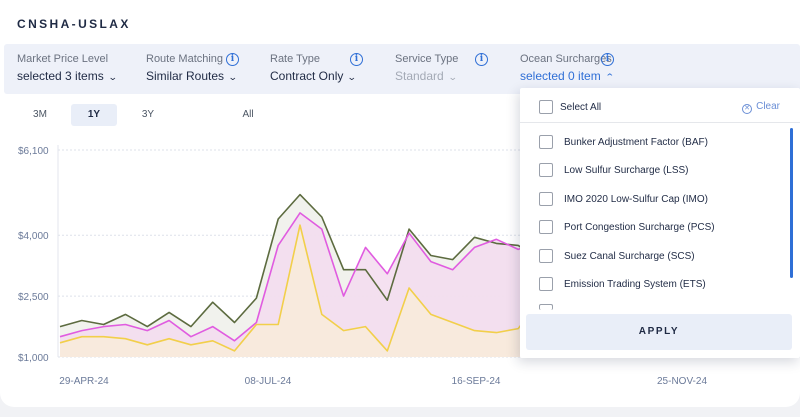 The height and width of the screenshot is (417, 800). Describe the element at coordinates (636, 142) in the screenshot. I see `option-label: Bunker Adjustment Factor (BAF)` at that location.